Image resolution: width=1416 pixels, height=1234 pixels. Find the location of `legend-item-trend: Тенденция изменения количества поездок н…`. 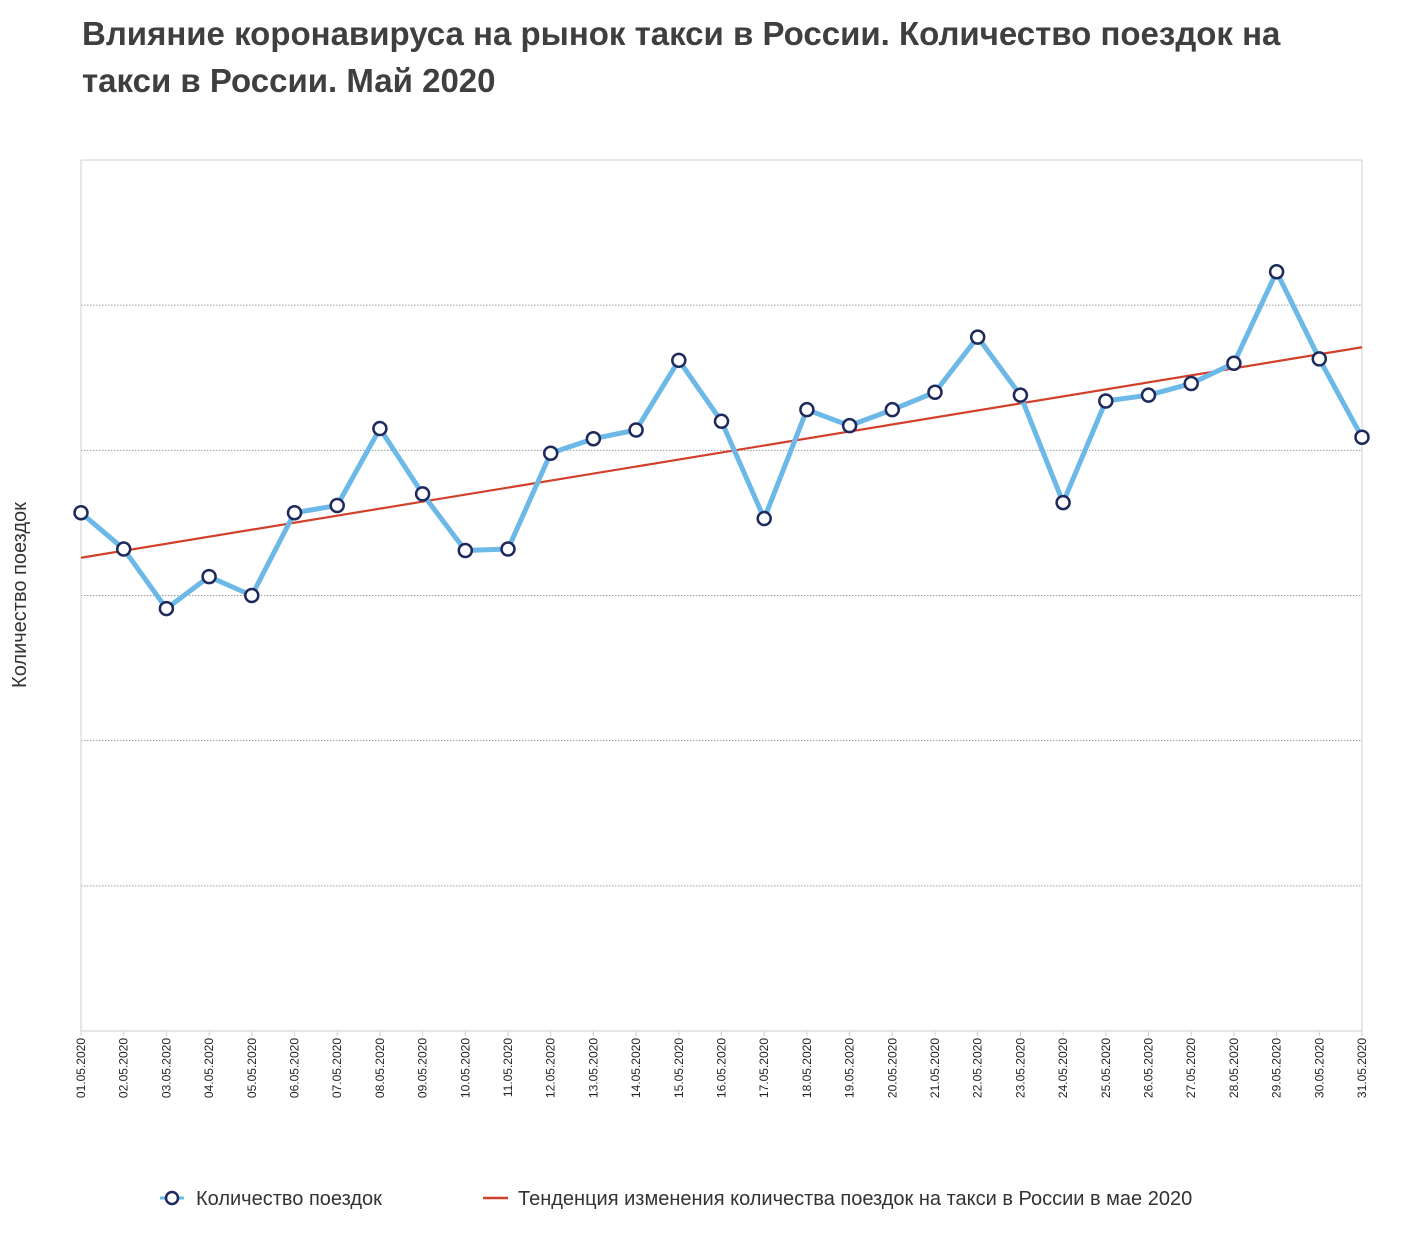

legend-item-trend: Тенденция изменения количества поездок н… is located at coordinates (837, 1199).